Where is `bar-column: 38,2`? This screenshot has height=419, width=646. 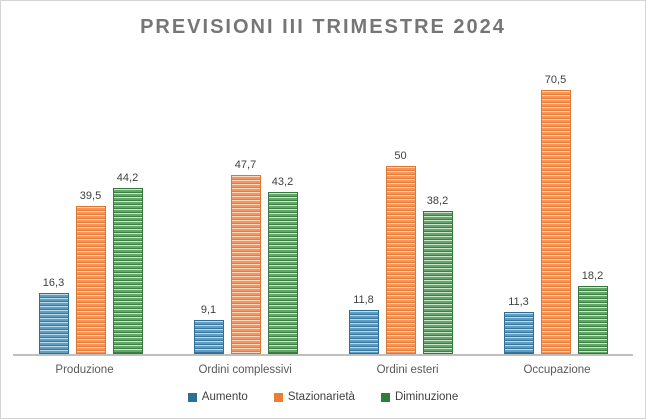
bar-column: 38,2 is located at coordinates (437, 274).